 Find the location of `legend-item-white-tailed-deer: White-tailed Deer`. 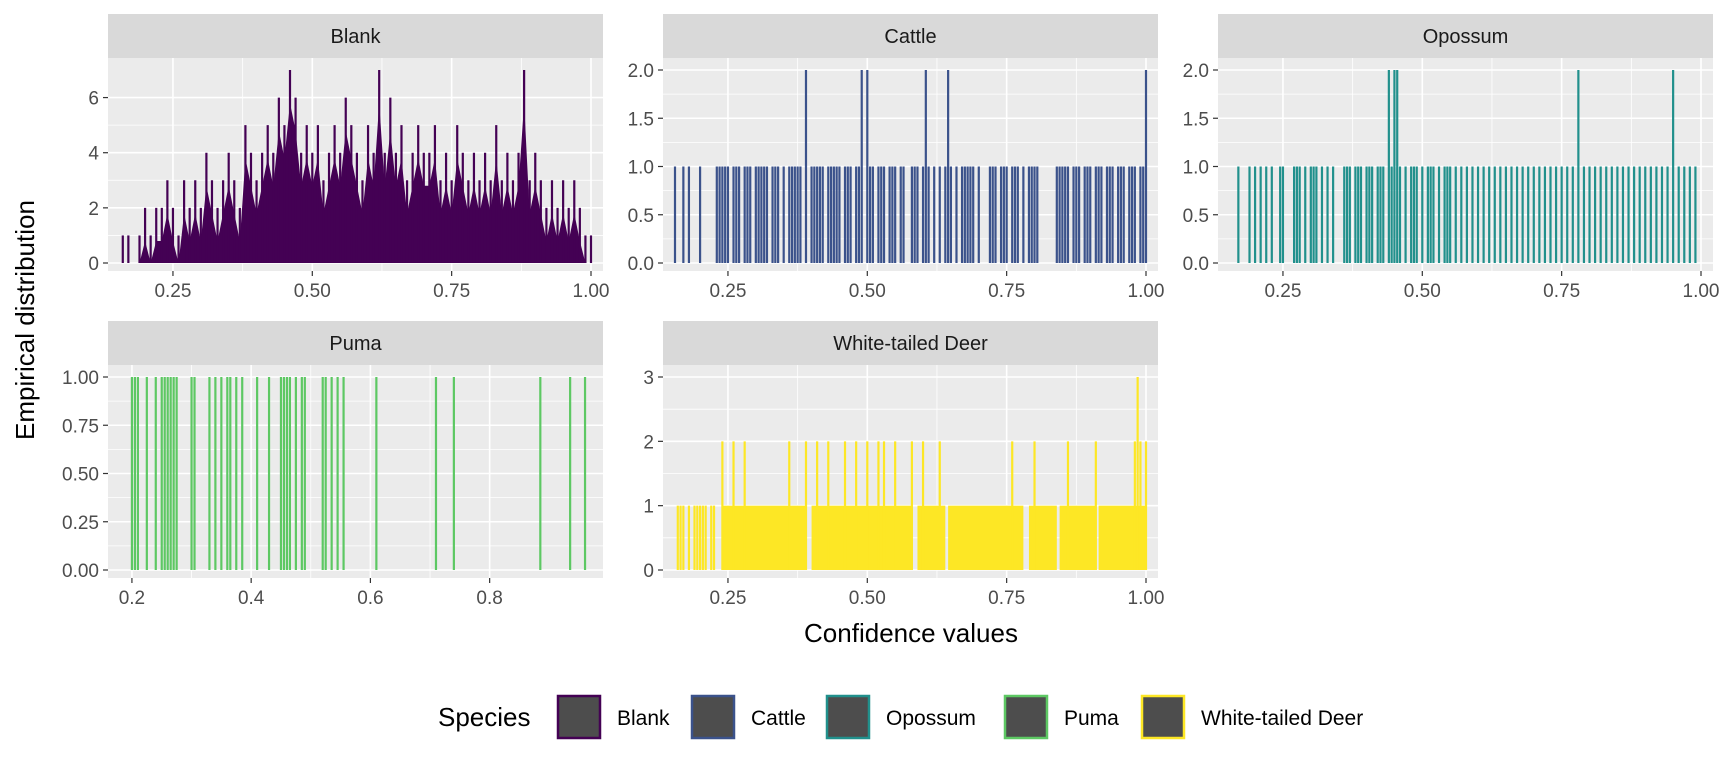

legend-item-white-tailed-deer: White-tailed Deer is located at coordinates (1251, 717).